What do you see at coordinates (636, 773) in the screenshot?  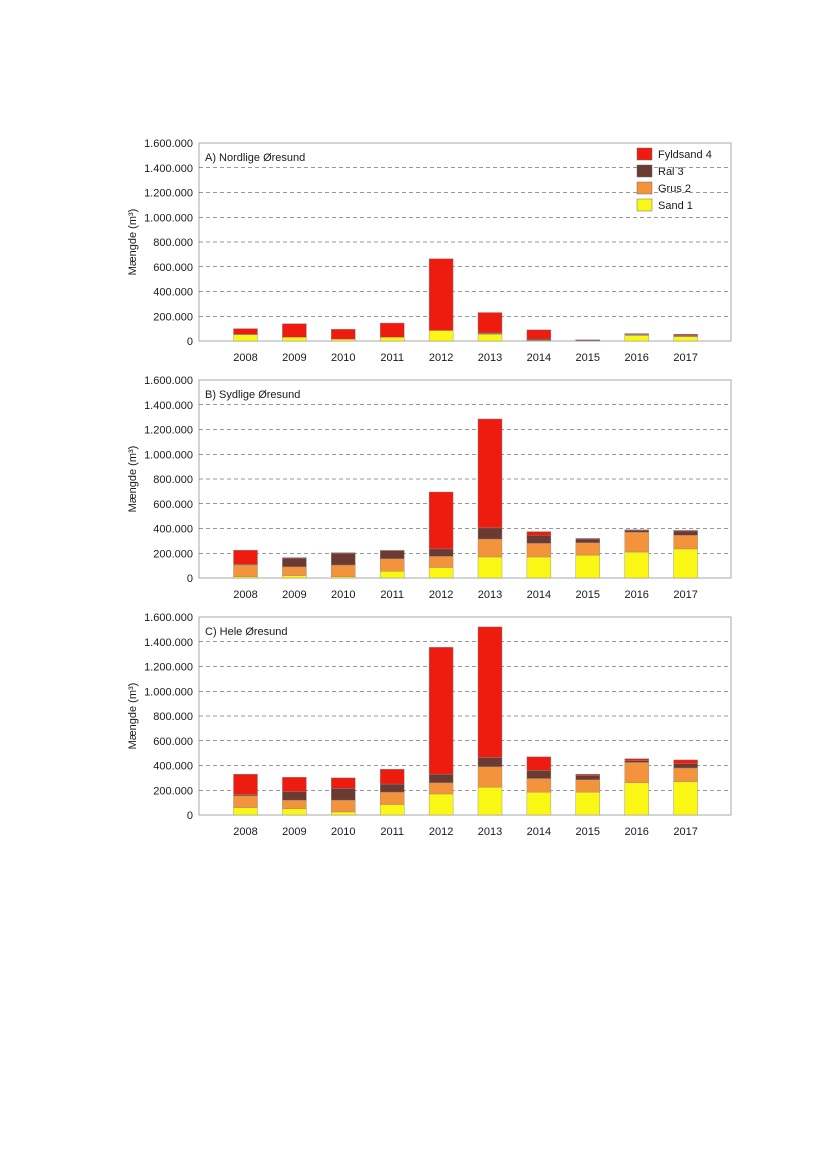 I see `bar-segment-grus-2-2016` at bounding box center [636, 773].